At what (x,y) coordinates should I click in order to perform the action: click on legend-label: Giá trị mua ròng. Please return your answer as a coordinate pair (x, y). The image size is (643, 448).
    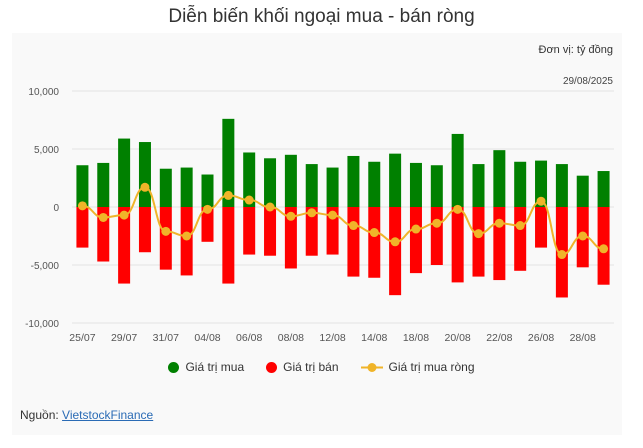
    Looking at the image, I should click on (431, 367).